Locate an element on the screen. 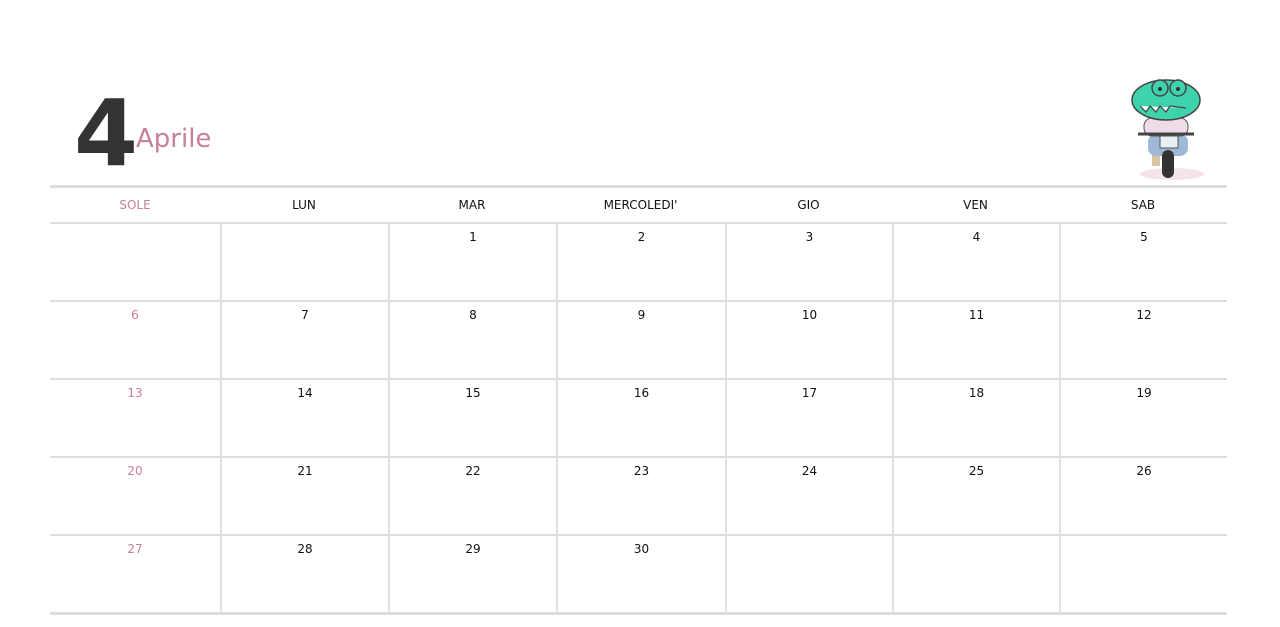 The image size is (1280, 627). day-cell: 4 is located at coordinates (975, 263).